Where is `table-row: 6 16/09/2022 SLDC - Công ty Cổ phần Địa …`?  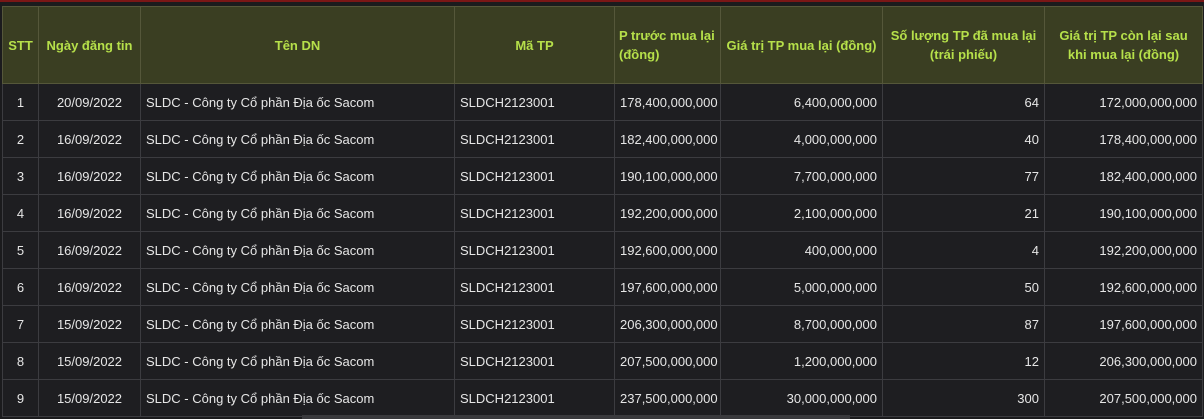 table-row: 6 16/09/2022 SLDC - Công ty Cổ phần Địa … is located at coordinates (602, 287).